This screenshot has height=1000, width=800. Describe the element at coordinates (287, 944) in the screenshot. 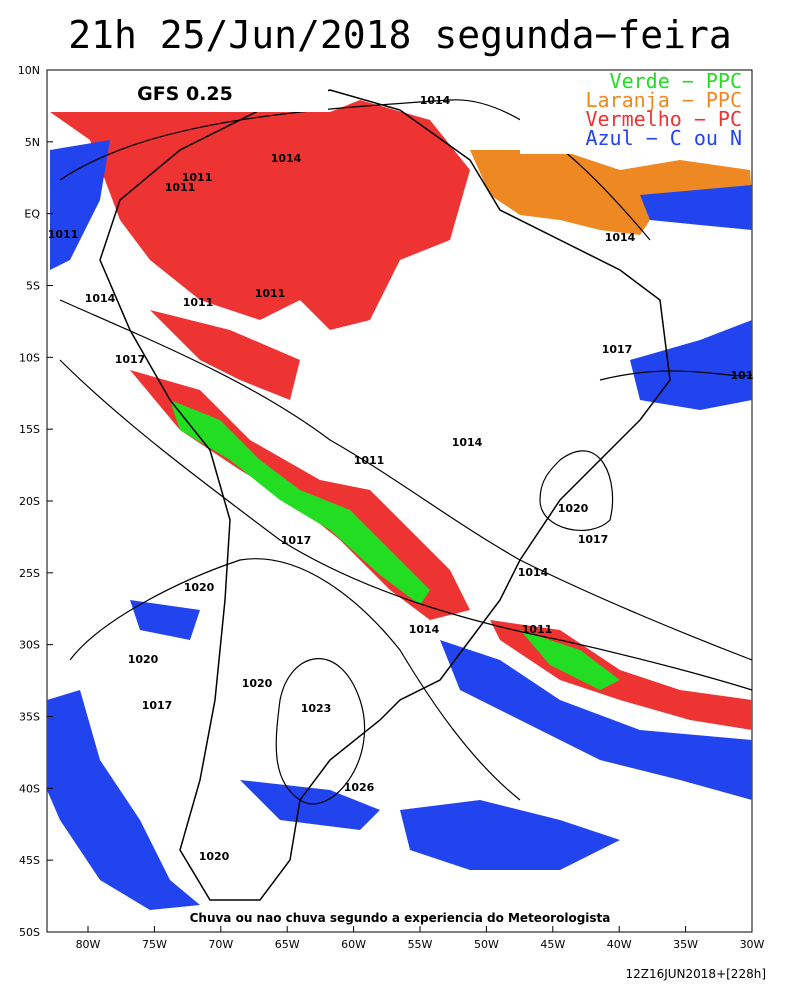

I see `lon-label: 65W` at that location.